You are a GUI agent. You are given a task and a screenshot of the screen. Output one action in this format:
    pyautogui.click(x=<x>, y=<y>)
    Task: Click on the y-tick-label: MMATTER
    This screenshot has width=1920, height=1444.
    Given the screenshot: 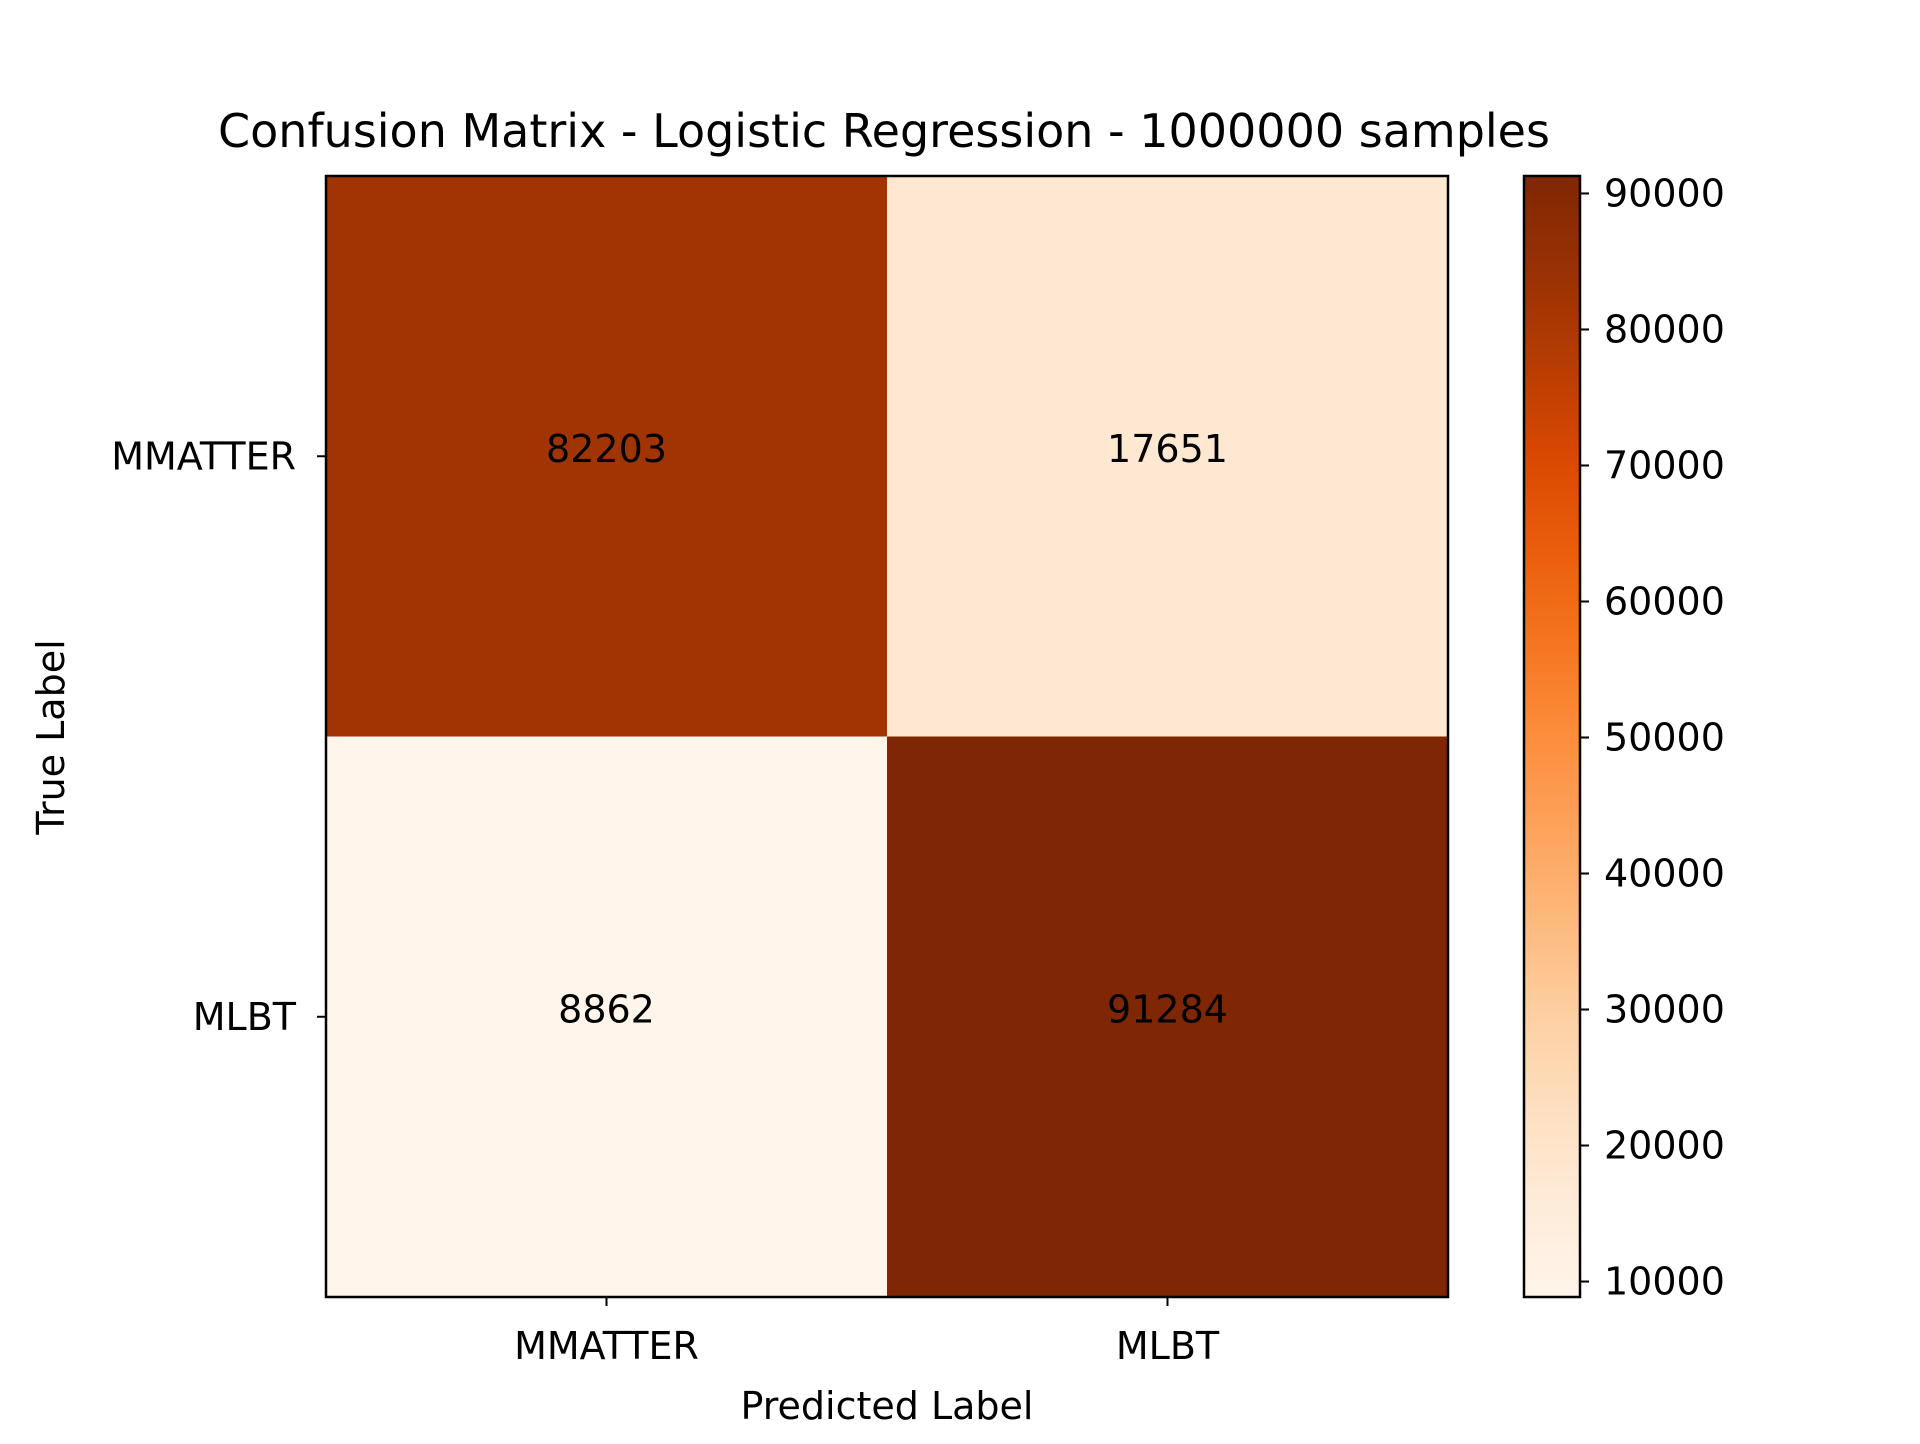 What is the action you would take?
    pyautogui.click(x=203, y=456)
    